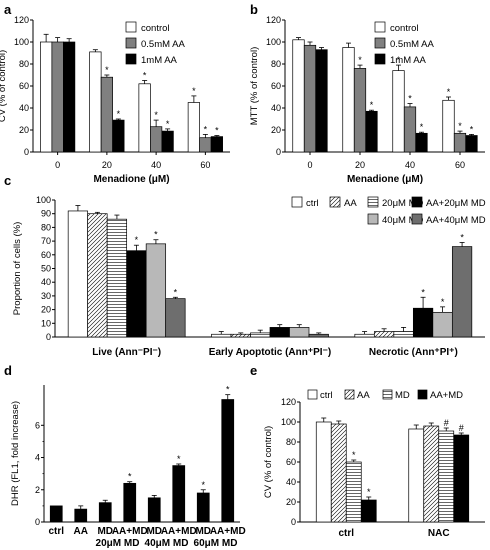 The height and width of the screenshot is (550, 490). Describe the element at coordinates (353, 492) in the screenshot. I see `bar-MD` at that location.